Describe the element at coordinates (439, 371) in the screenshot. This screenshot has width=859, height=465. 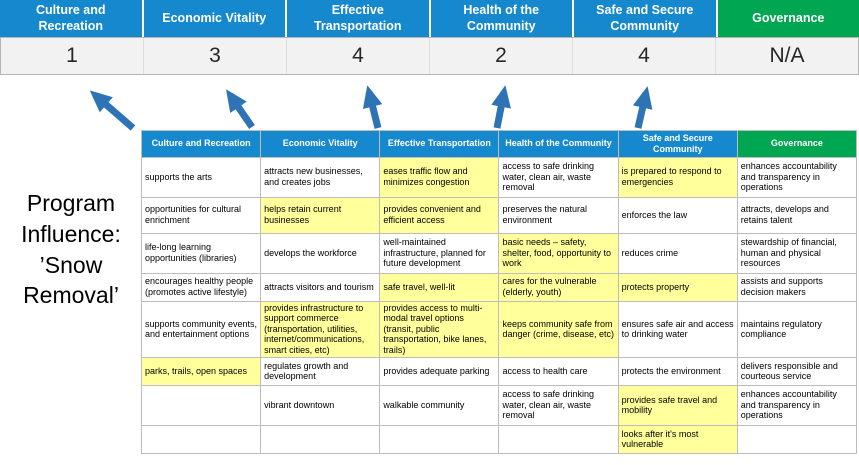
I see `matrix-cell: provides adequate parking` at that location.